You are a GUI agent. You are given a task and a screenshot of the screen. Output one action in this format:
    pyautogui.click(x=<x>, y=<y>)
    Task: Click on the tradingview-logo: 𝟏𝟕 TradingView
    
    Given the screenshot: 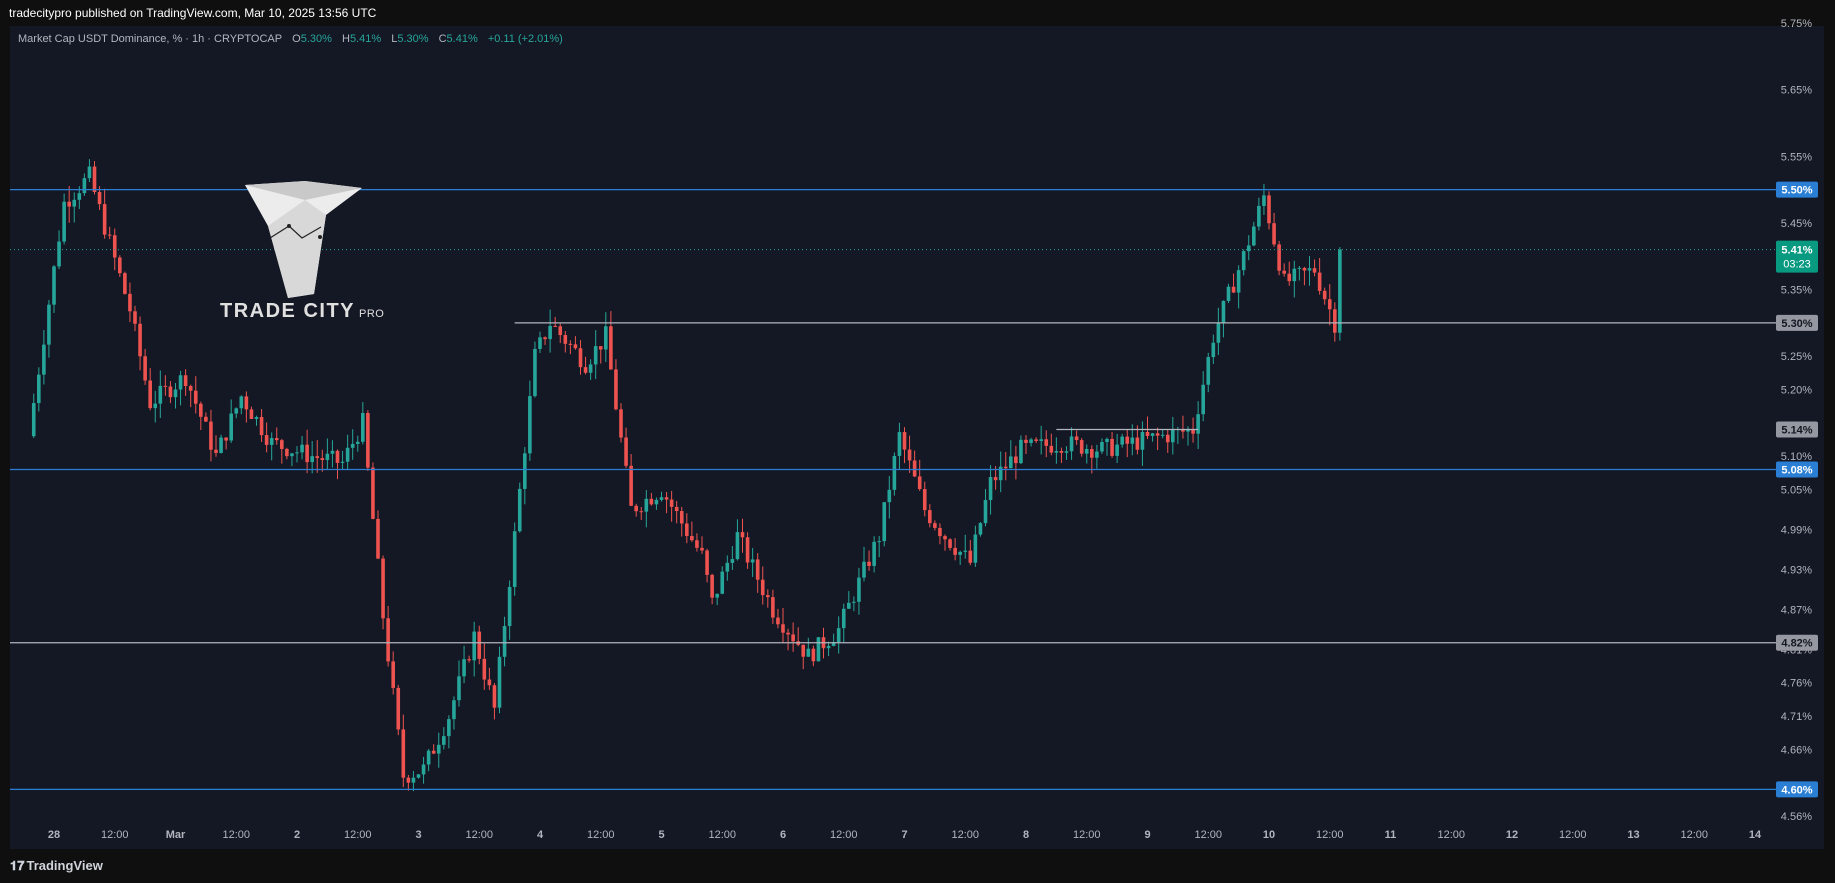 What is the action you would take?
    pyautogui.click(x=56, y=866)
    